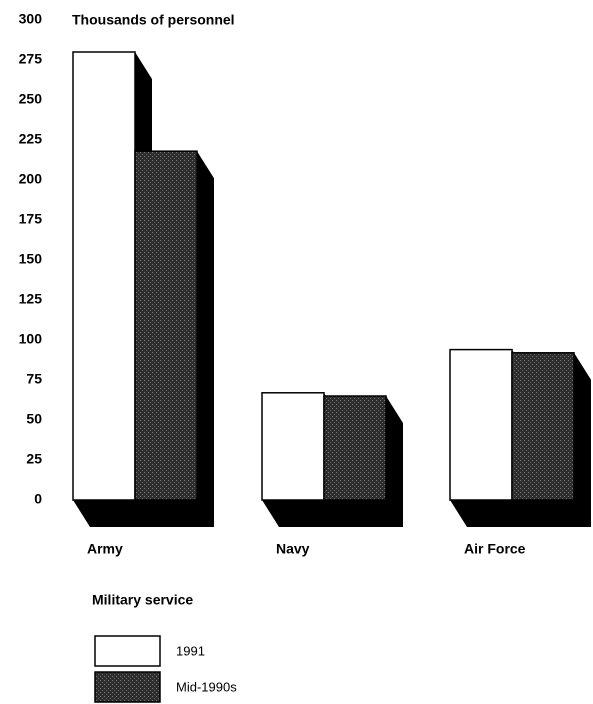 This screenshot has width=593, height=704. Describe the element at coordinates (142, 600) in the screenshot. I see `x-axis-label: Military service` at that location.